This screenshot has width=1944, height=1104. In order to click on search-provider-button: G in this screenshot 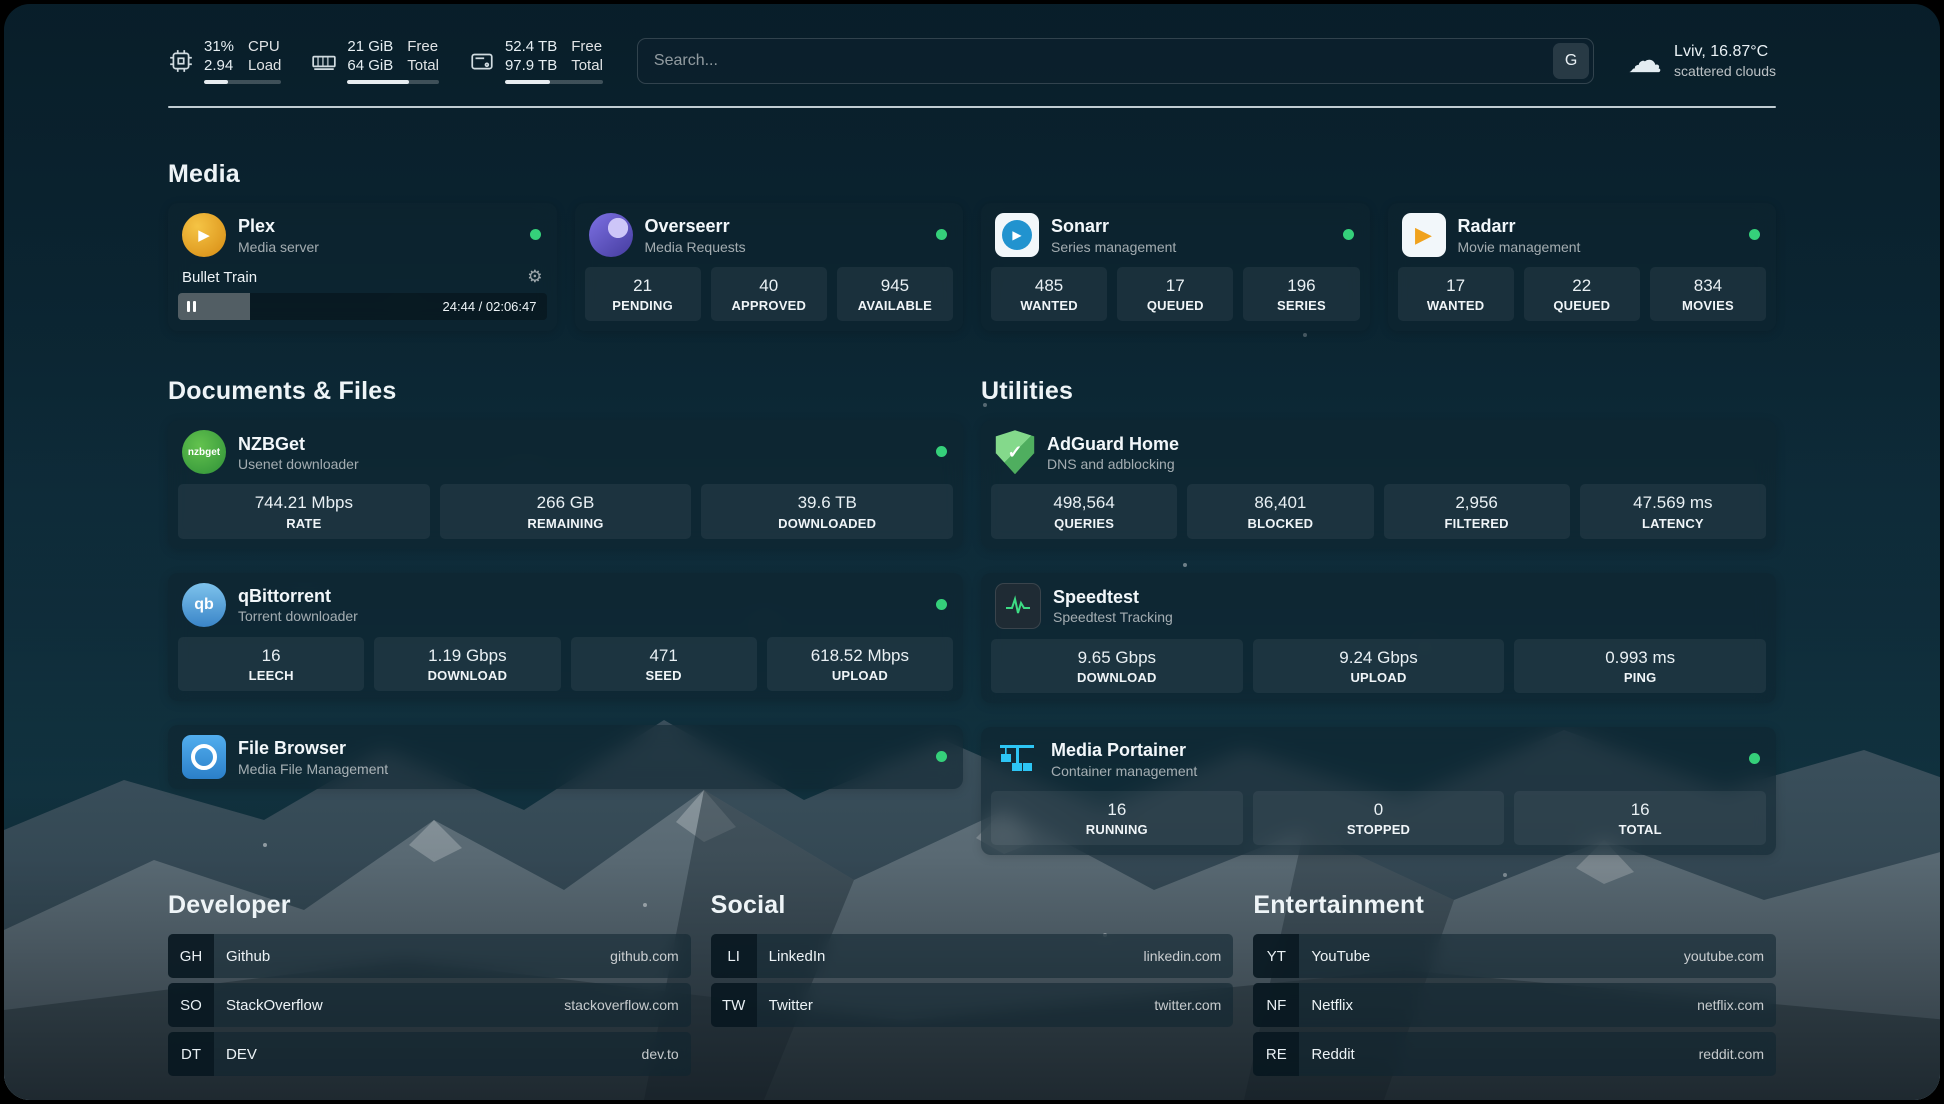, I will do `click(1571, 61)`.